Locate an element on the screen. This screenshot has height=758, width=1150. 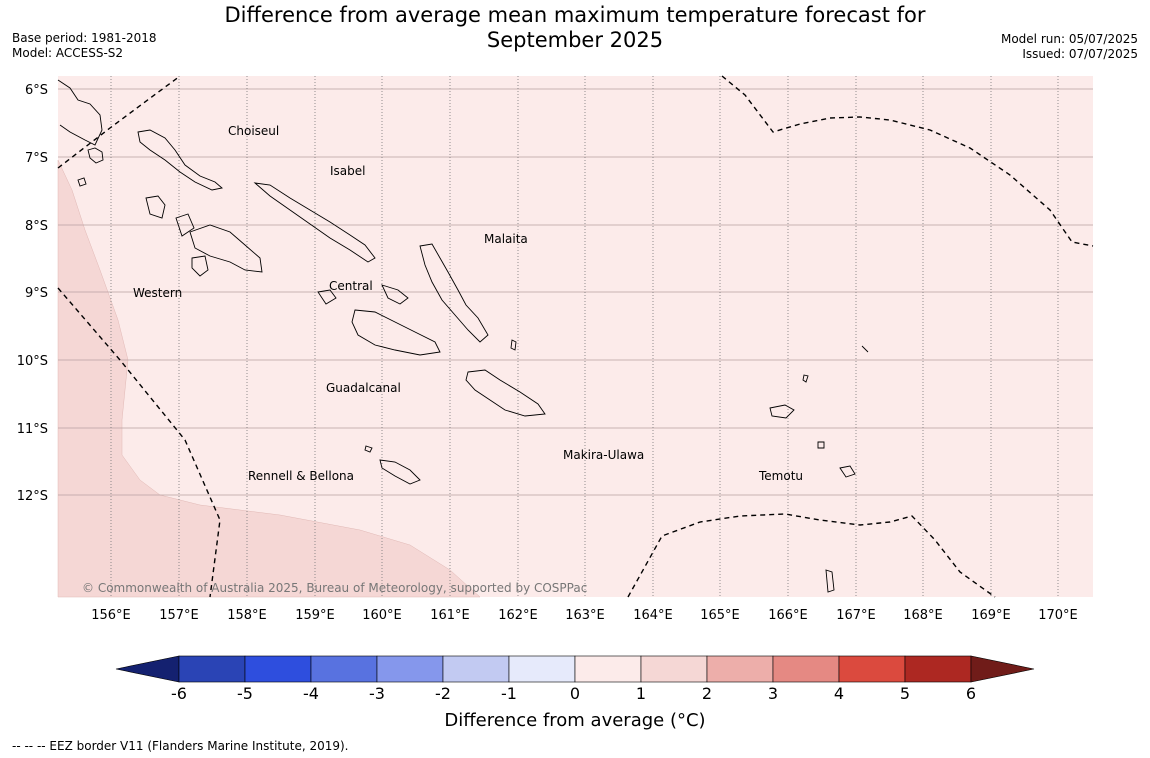
colorbar-tick: -3 is located at coordinates (377, 693).